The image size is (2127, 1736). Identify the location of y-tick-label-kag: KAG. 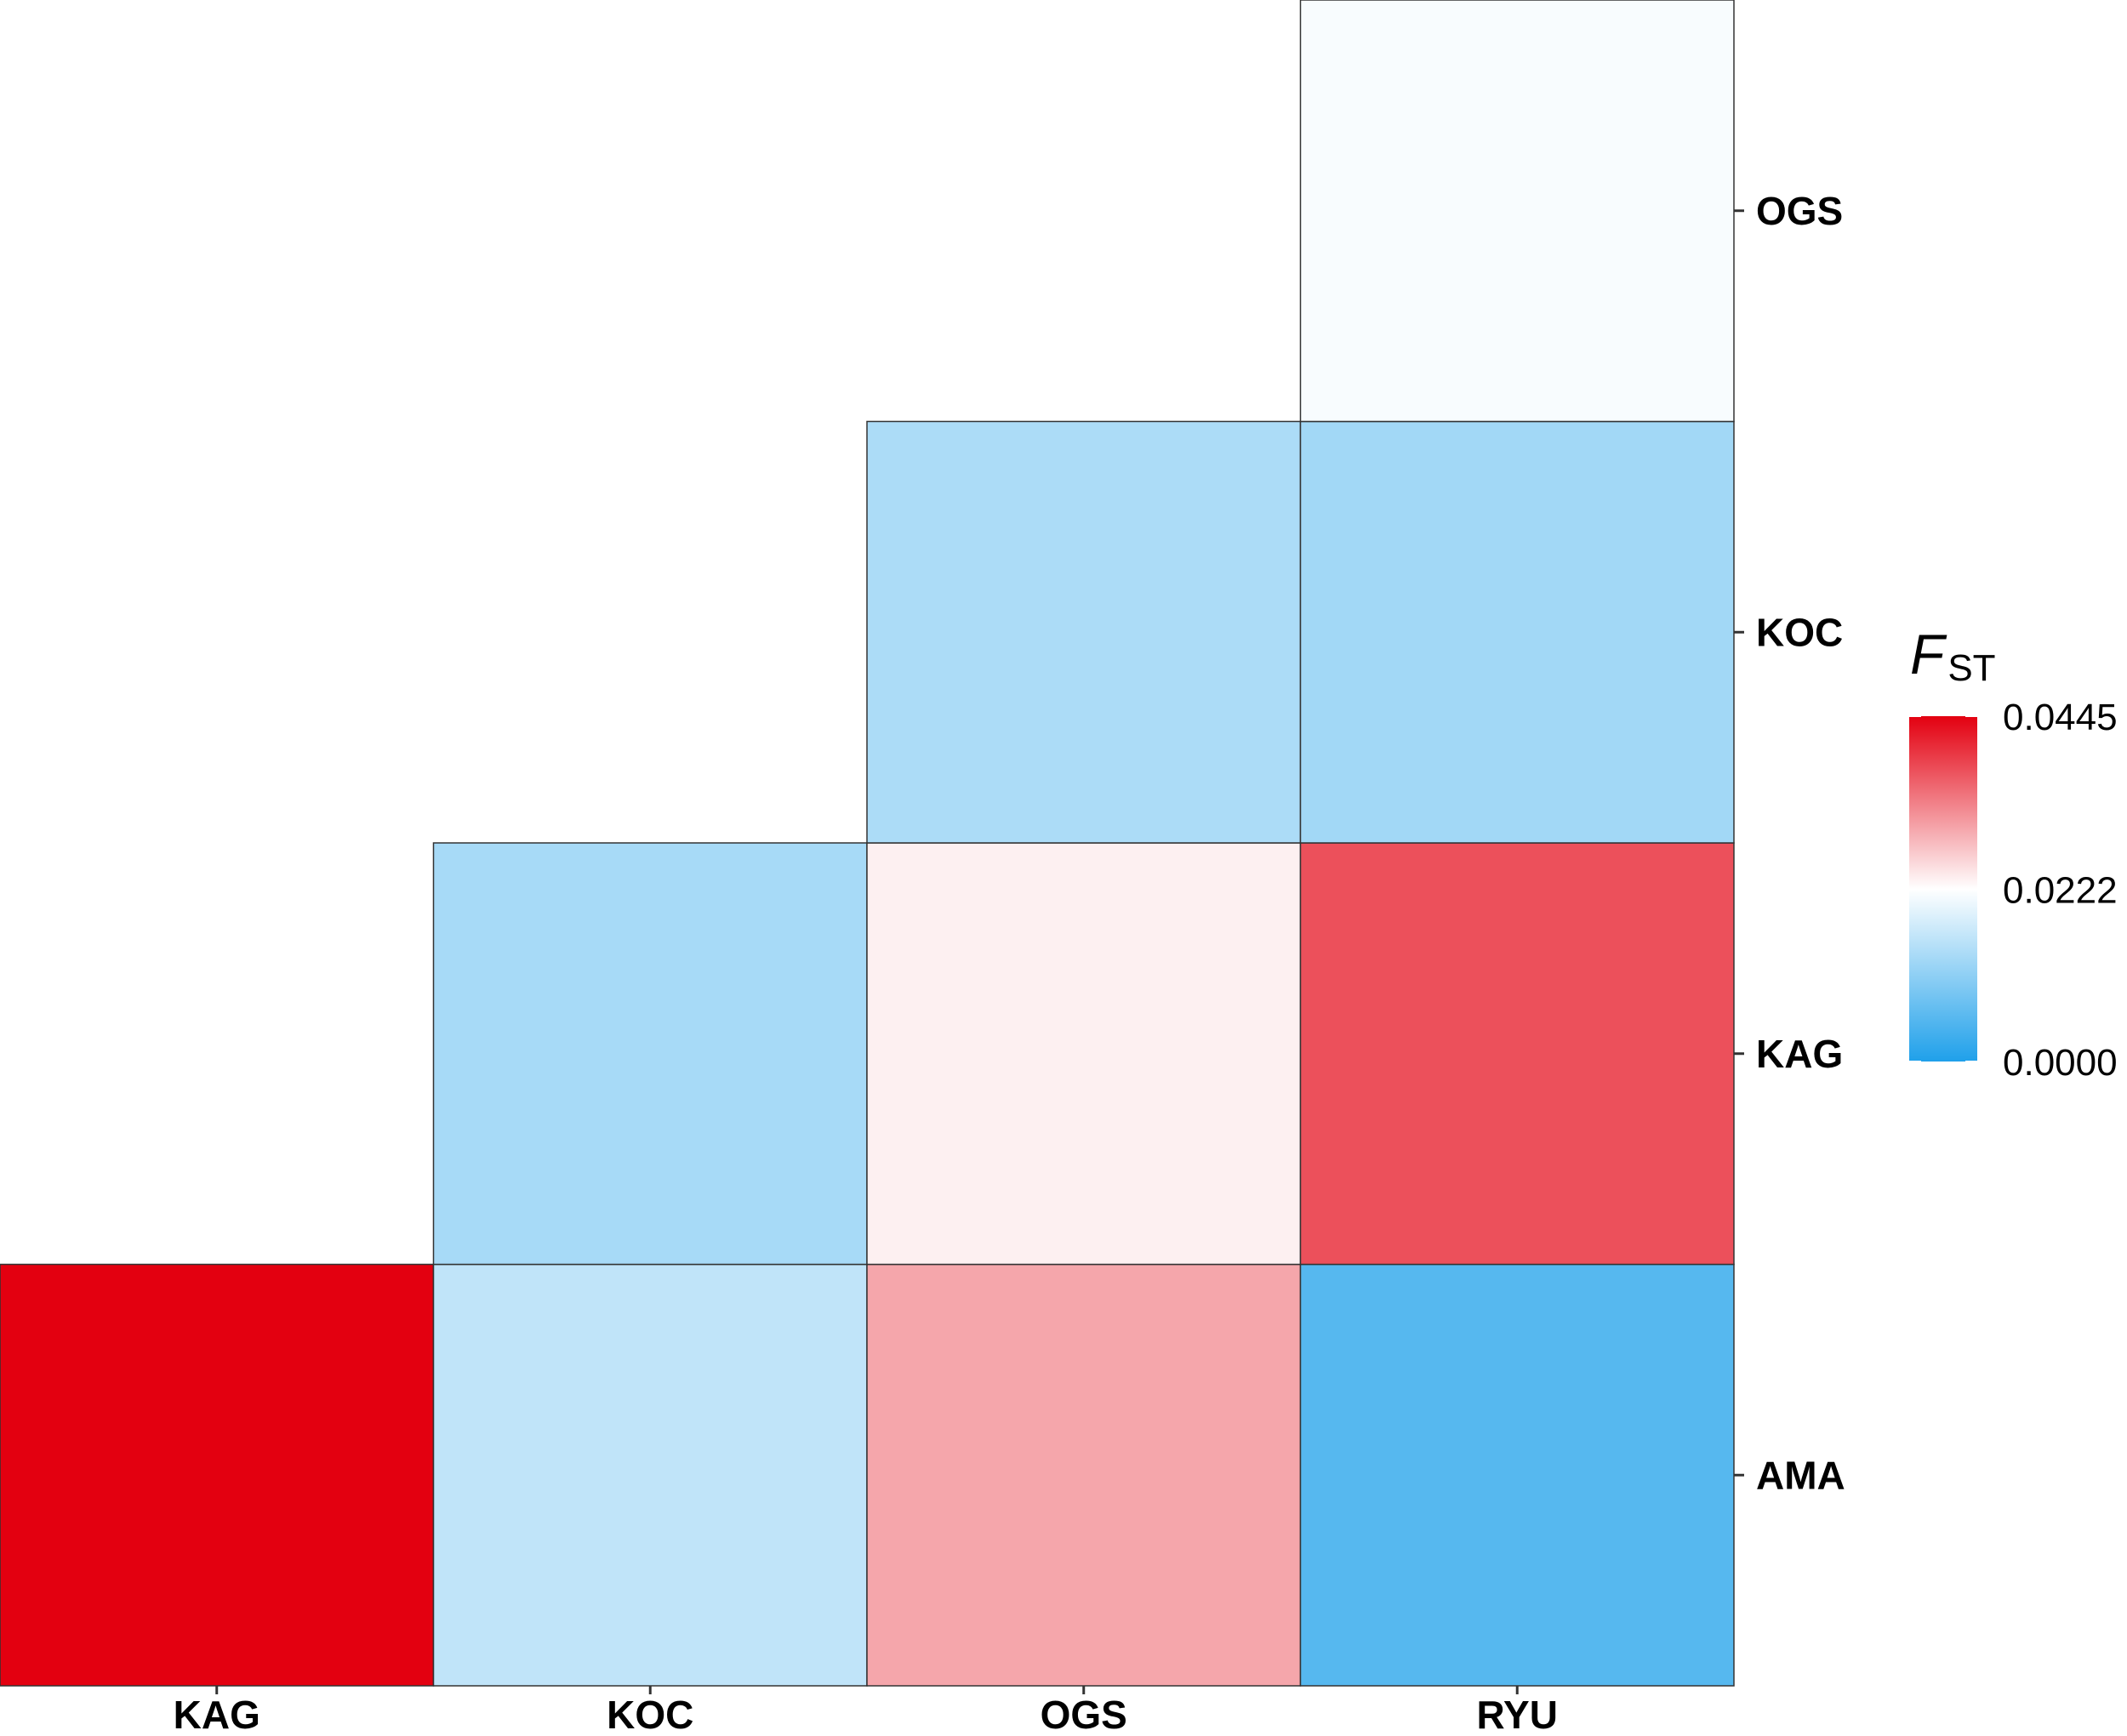
(1799, 1054).